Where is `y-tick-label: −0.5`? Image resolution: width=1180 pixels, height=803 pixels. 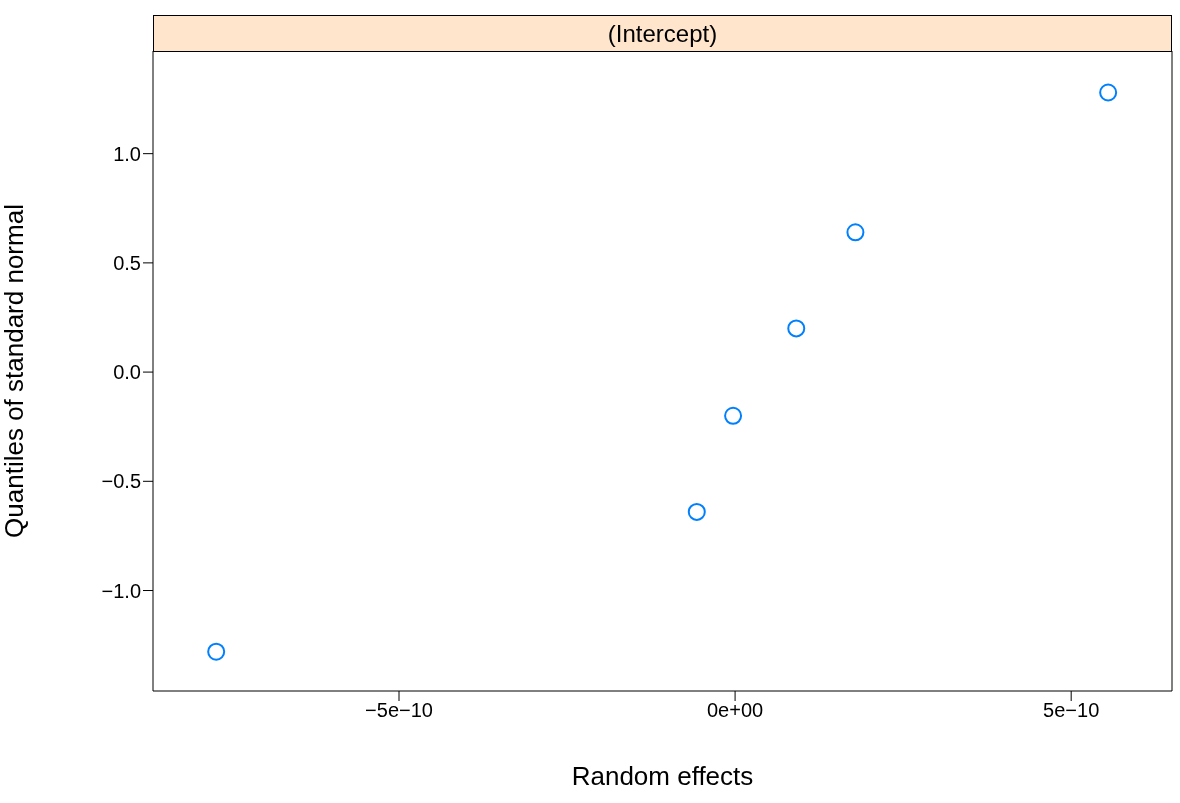
y-tick-label: −0.5 is located at coordinates (121, 481).